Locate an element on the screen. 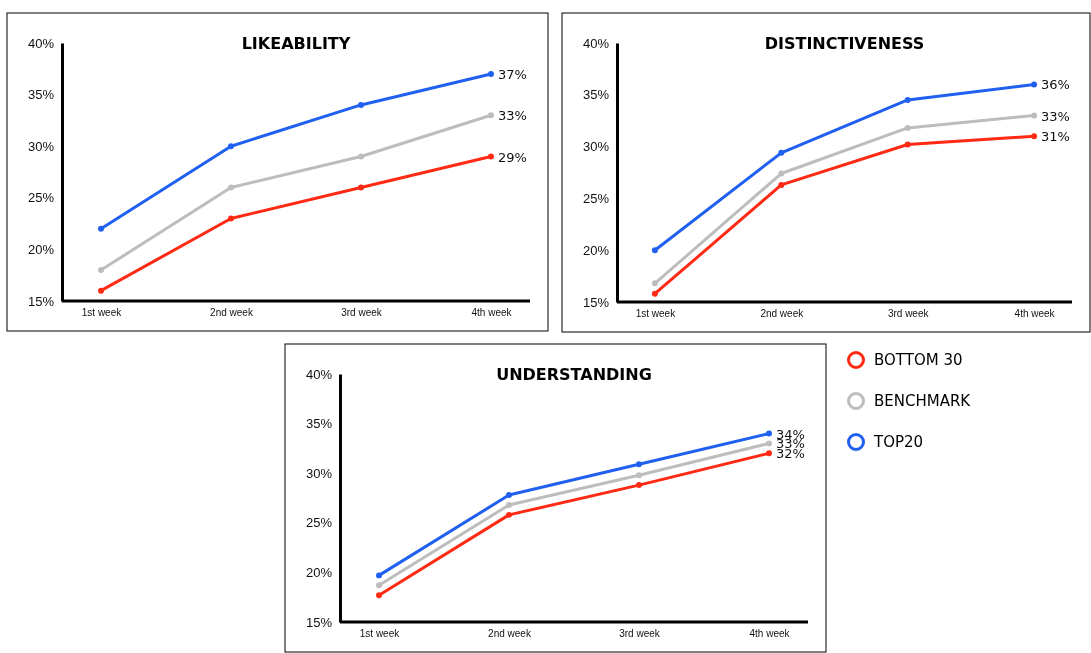 The width and height of the screenshot is (1091, 653). chart-title: DISTINCTIVENESS is located at coordinates (844, 43).